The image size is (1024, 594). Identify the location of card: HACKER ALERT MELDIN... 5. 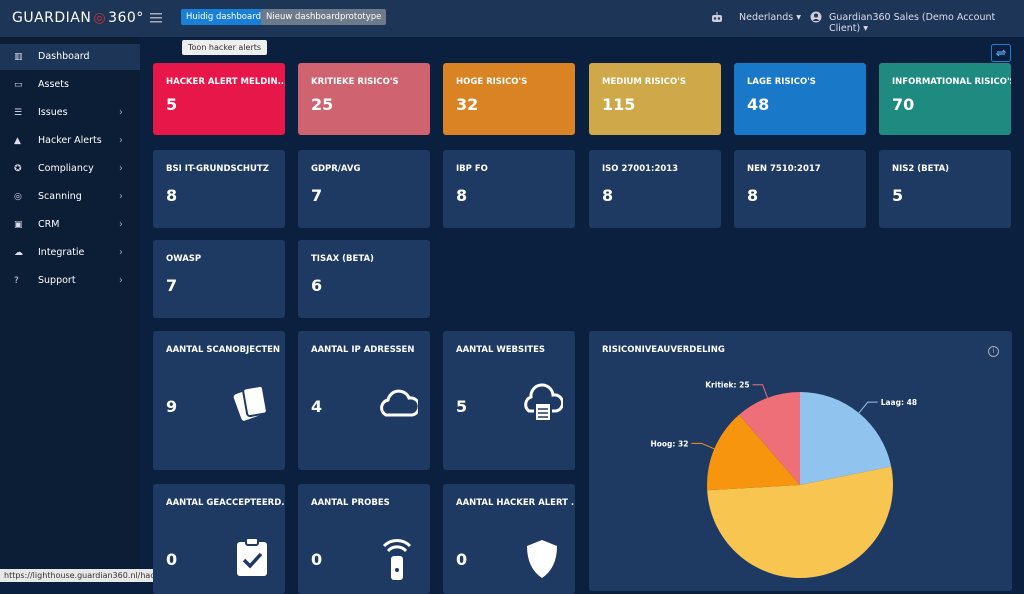
(219, 99).